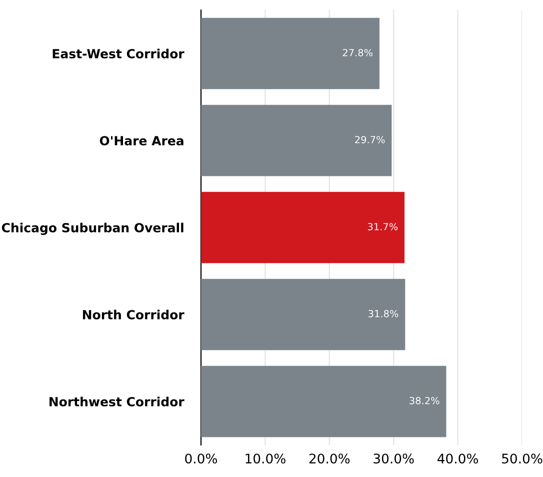 This screenshot has width=543, height=477. I want to click on data-label: 38.2%, so click(425, 400).